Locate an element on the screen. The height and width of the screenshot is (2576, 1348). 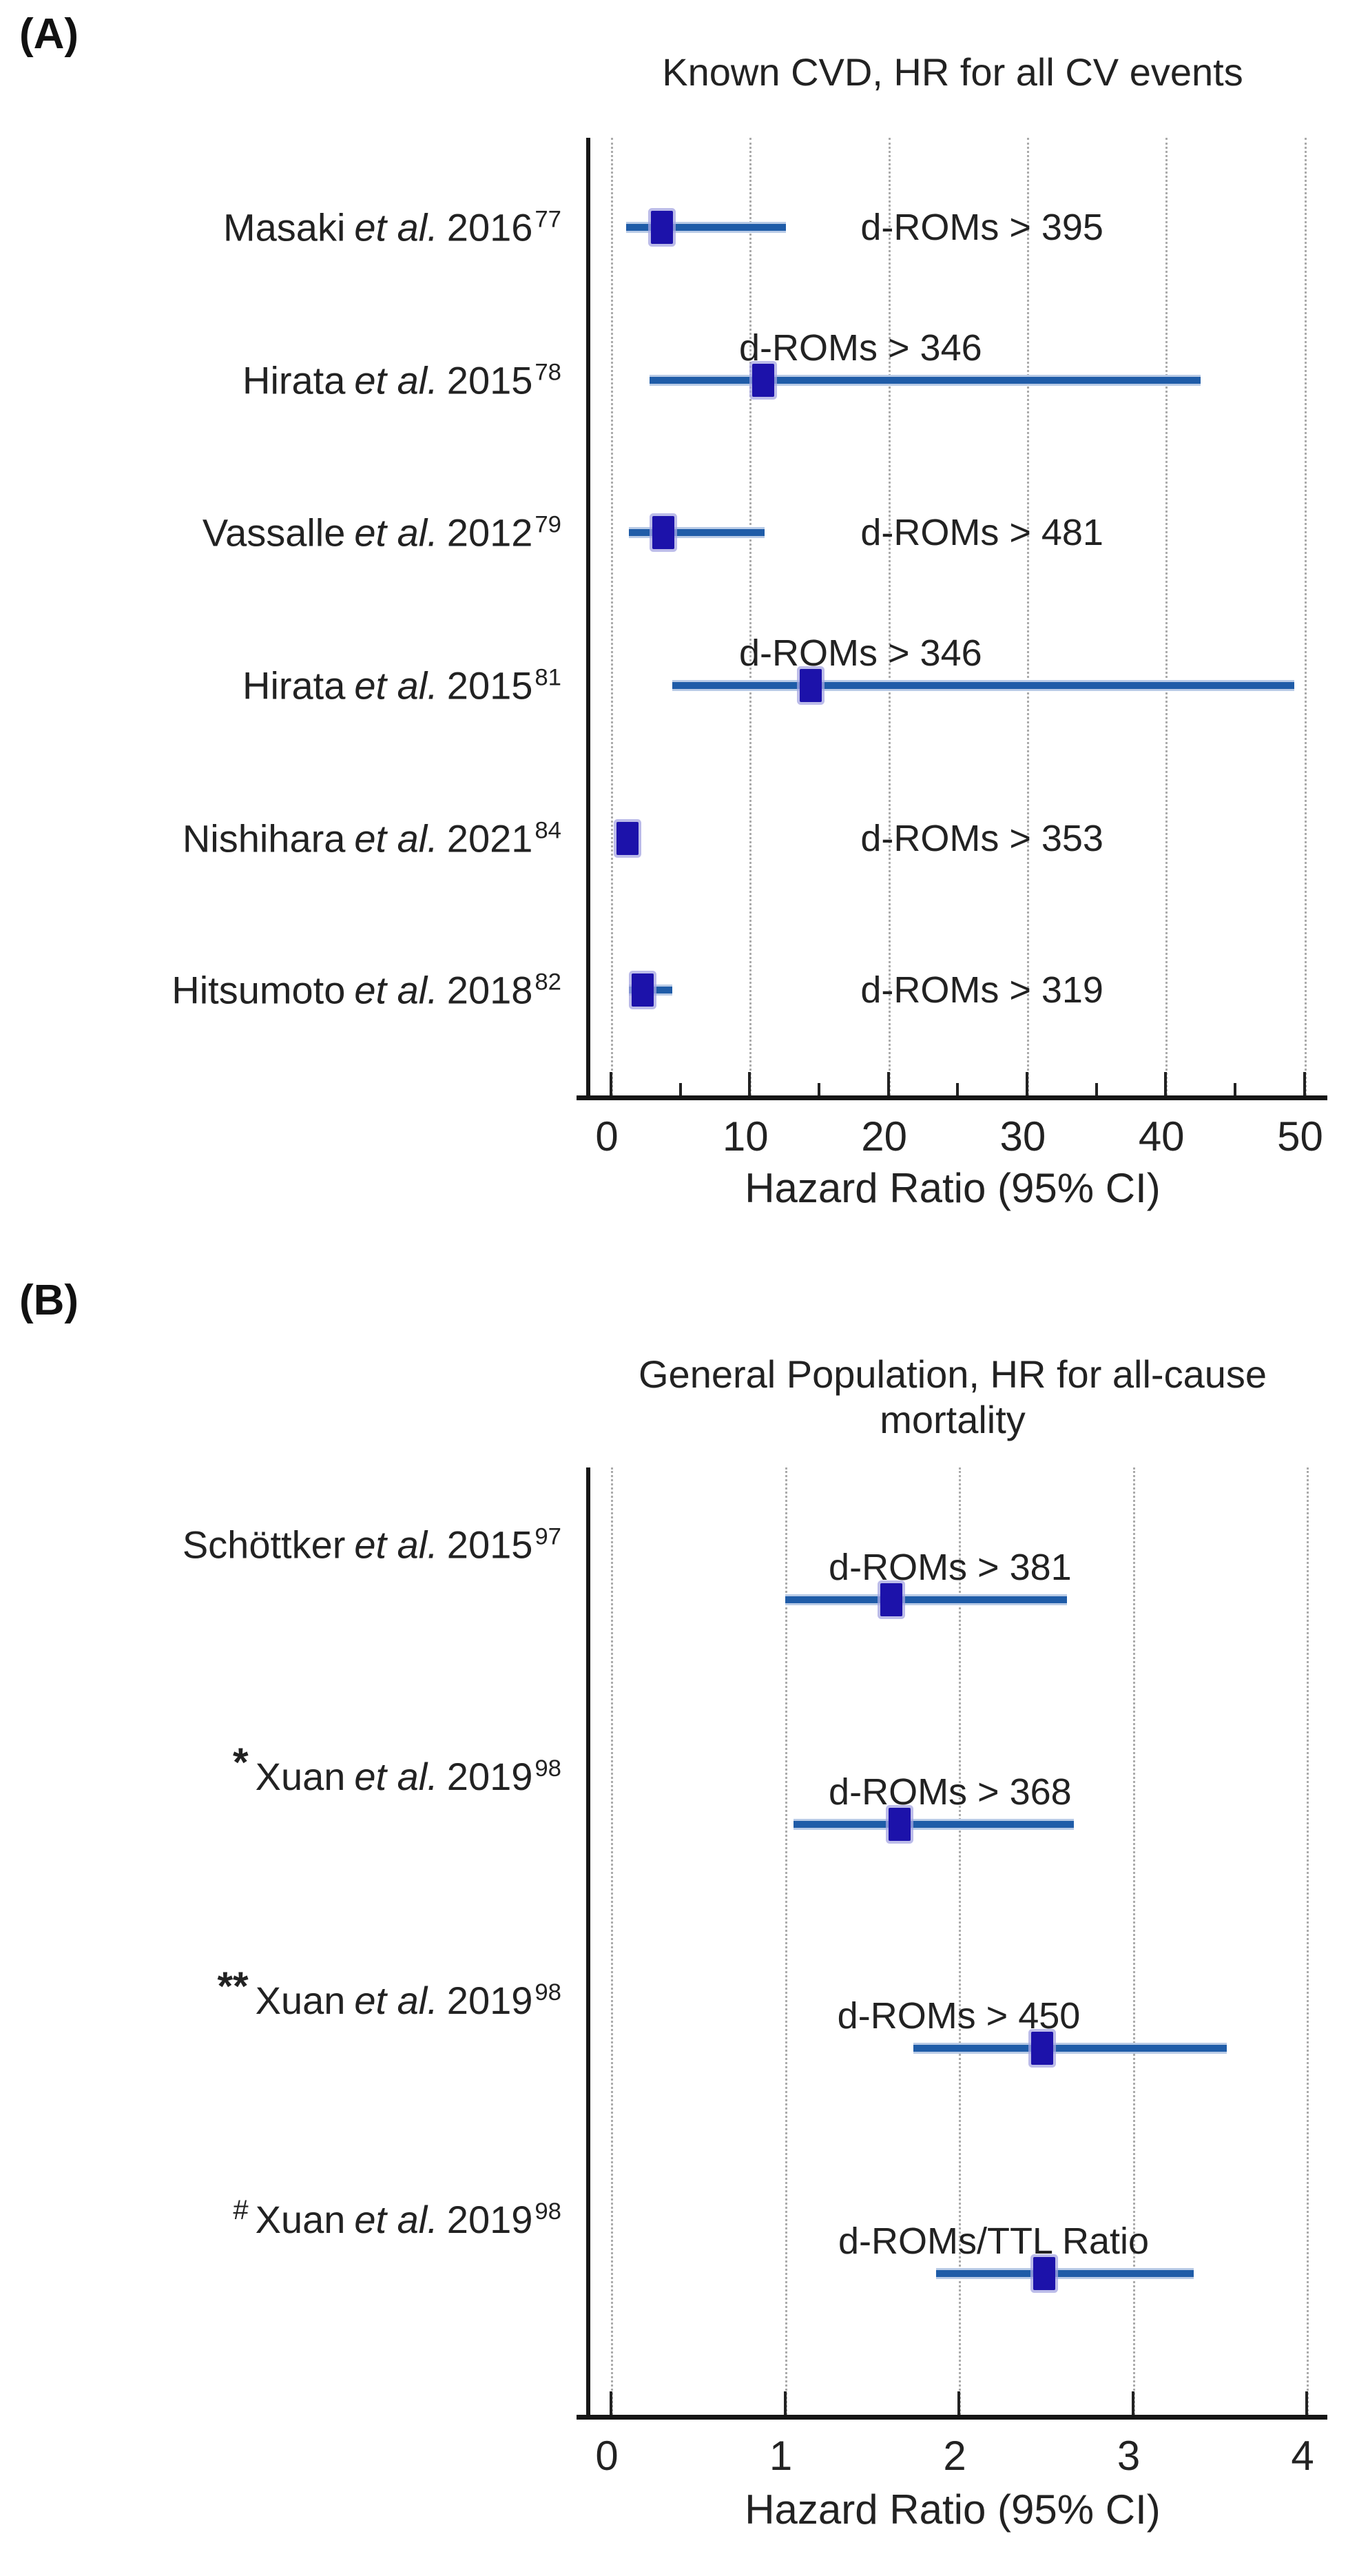
study-name: Vassalle is located at coordinates (274, 533).